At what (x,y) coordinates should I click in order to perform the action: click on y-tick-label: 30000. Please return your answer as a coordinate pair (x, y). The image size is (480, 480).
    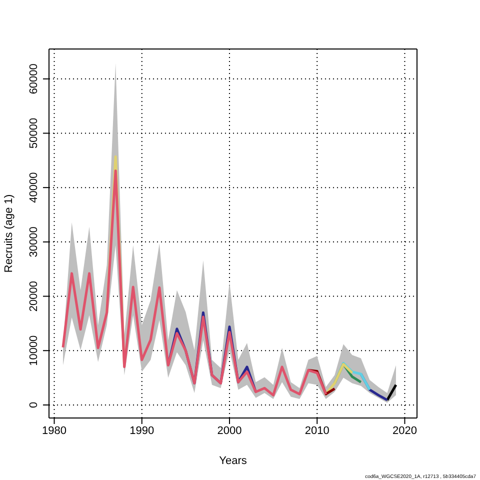
    Looking at the image, I should click on (34, 242).